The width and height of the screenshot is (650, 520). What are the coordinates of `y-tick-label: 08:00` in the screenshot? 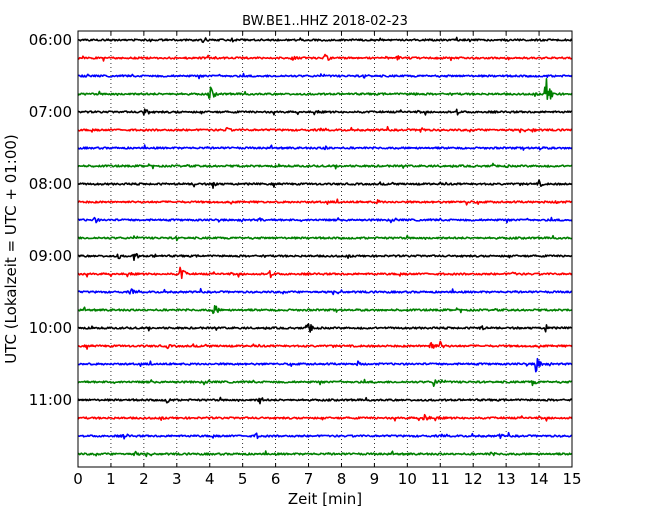 It's located at (50, 184).